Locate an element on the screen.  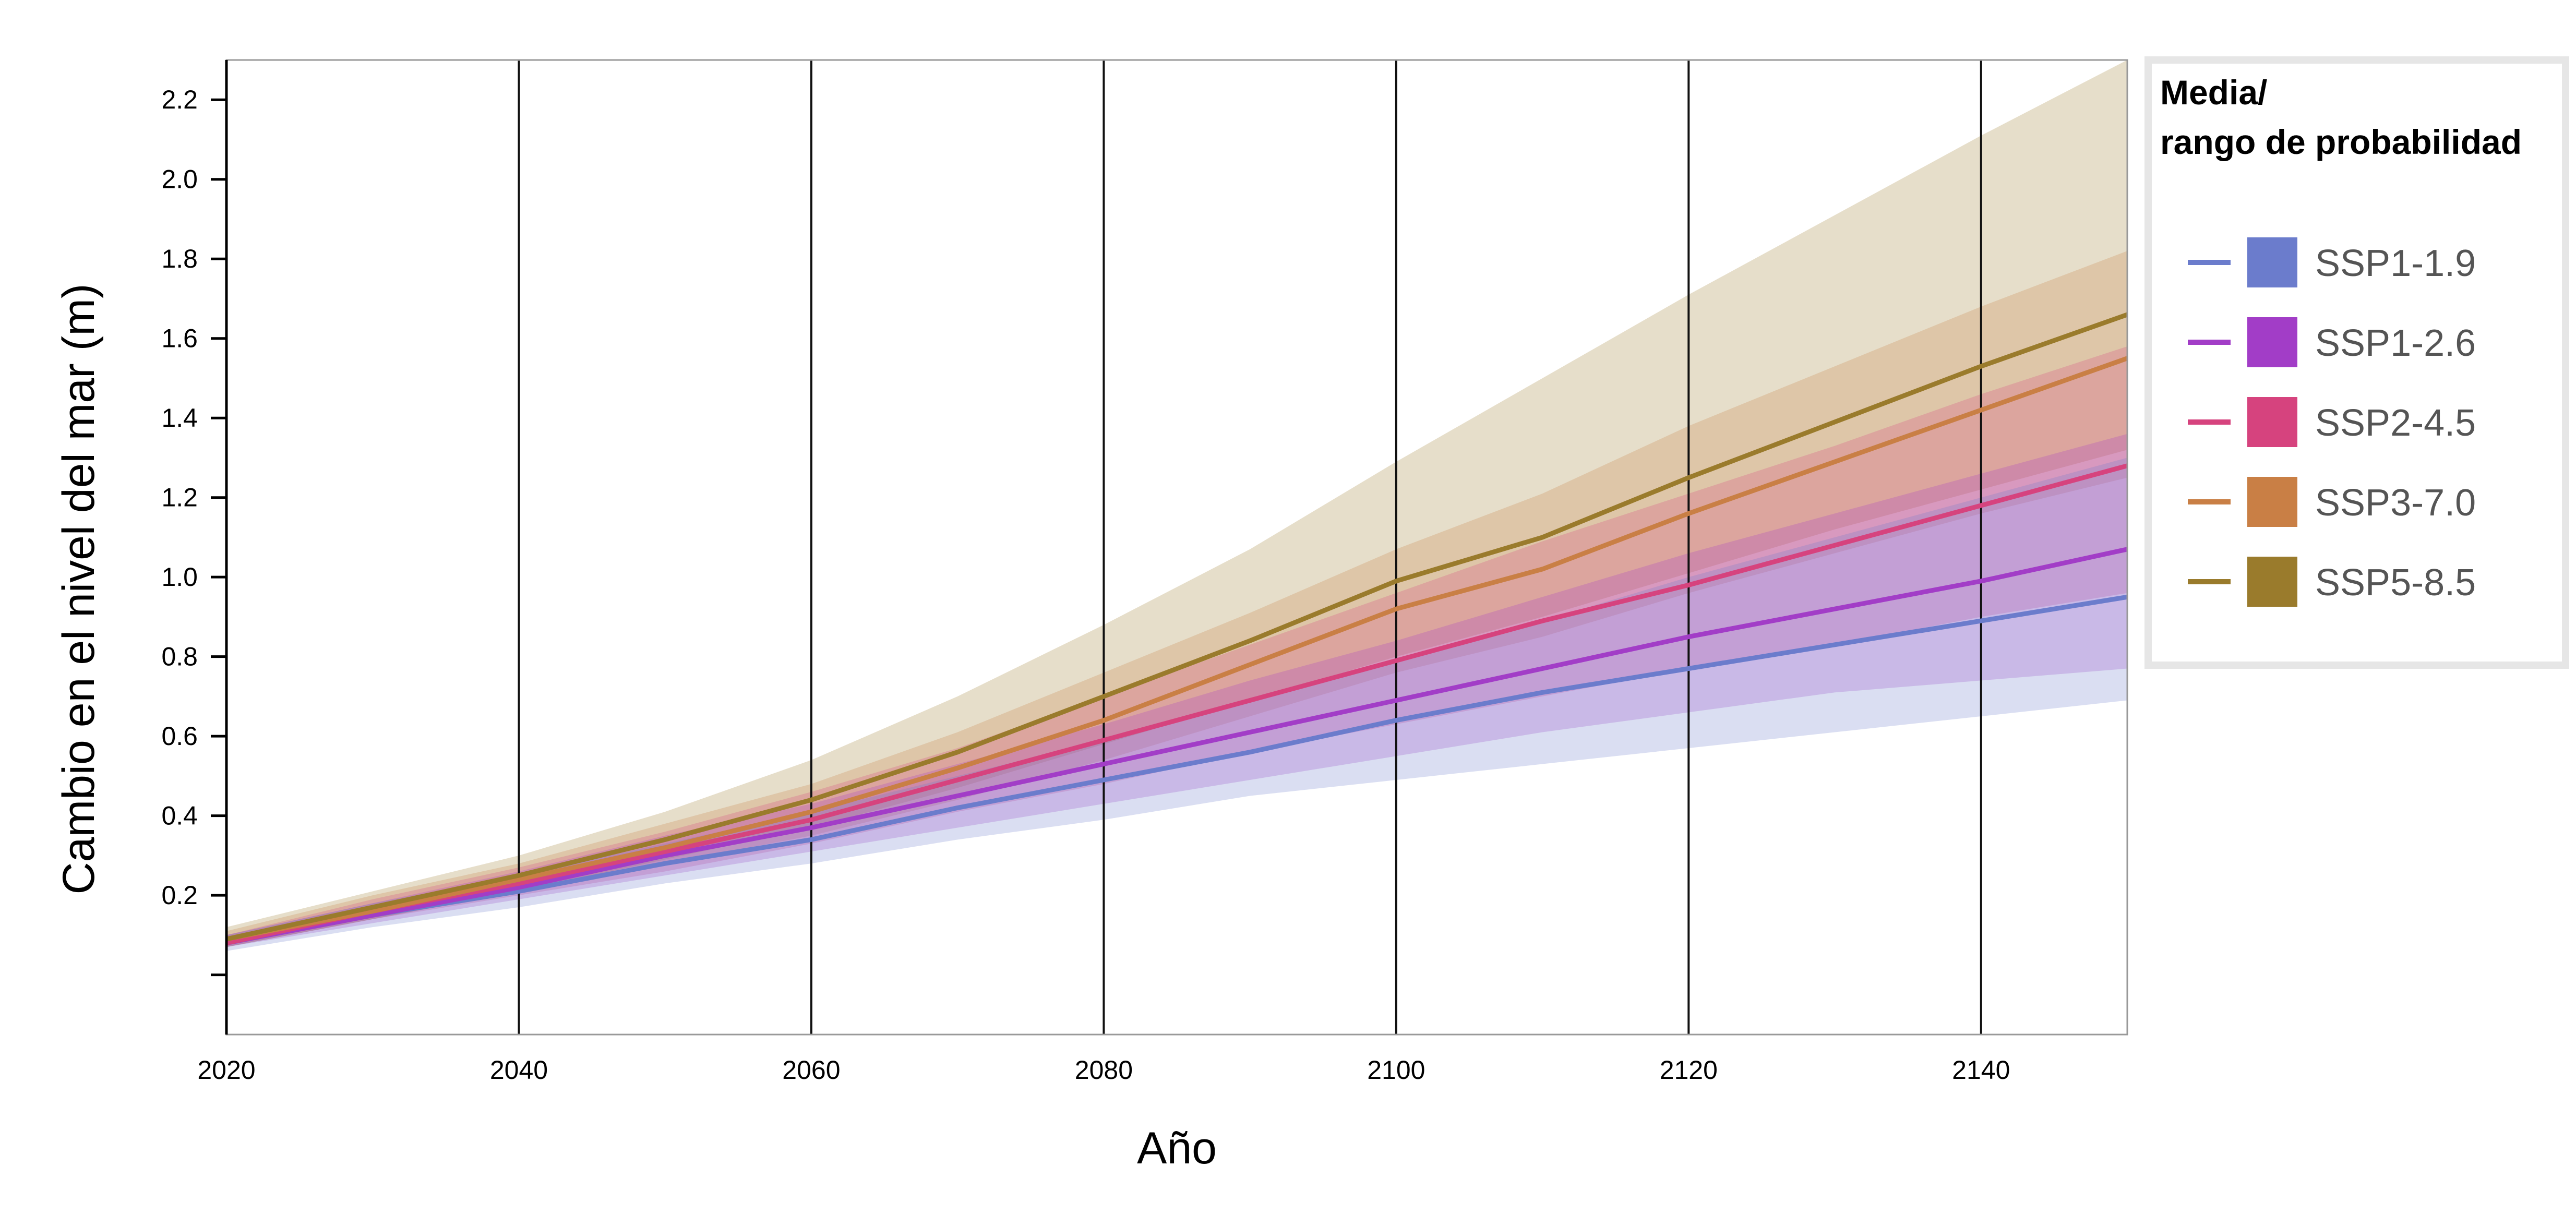
x-tick-label: 2020 is located at coordinates (226, 1070).